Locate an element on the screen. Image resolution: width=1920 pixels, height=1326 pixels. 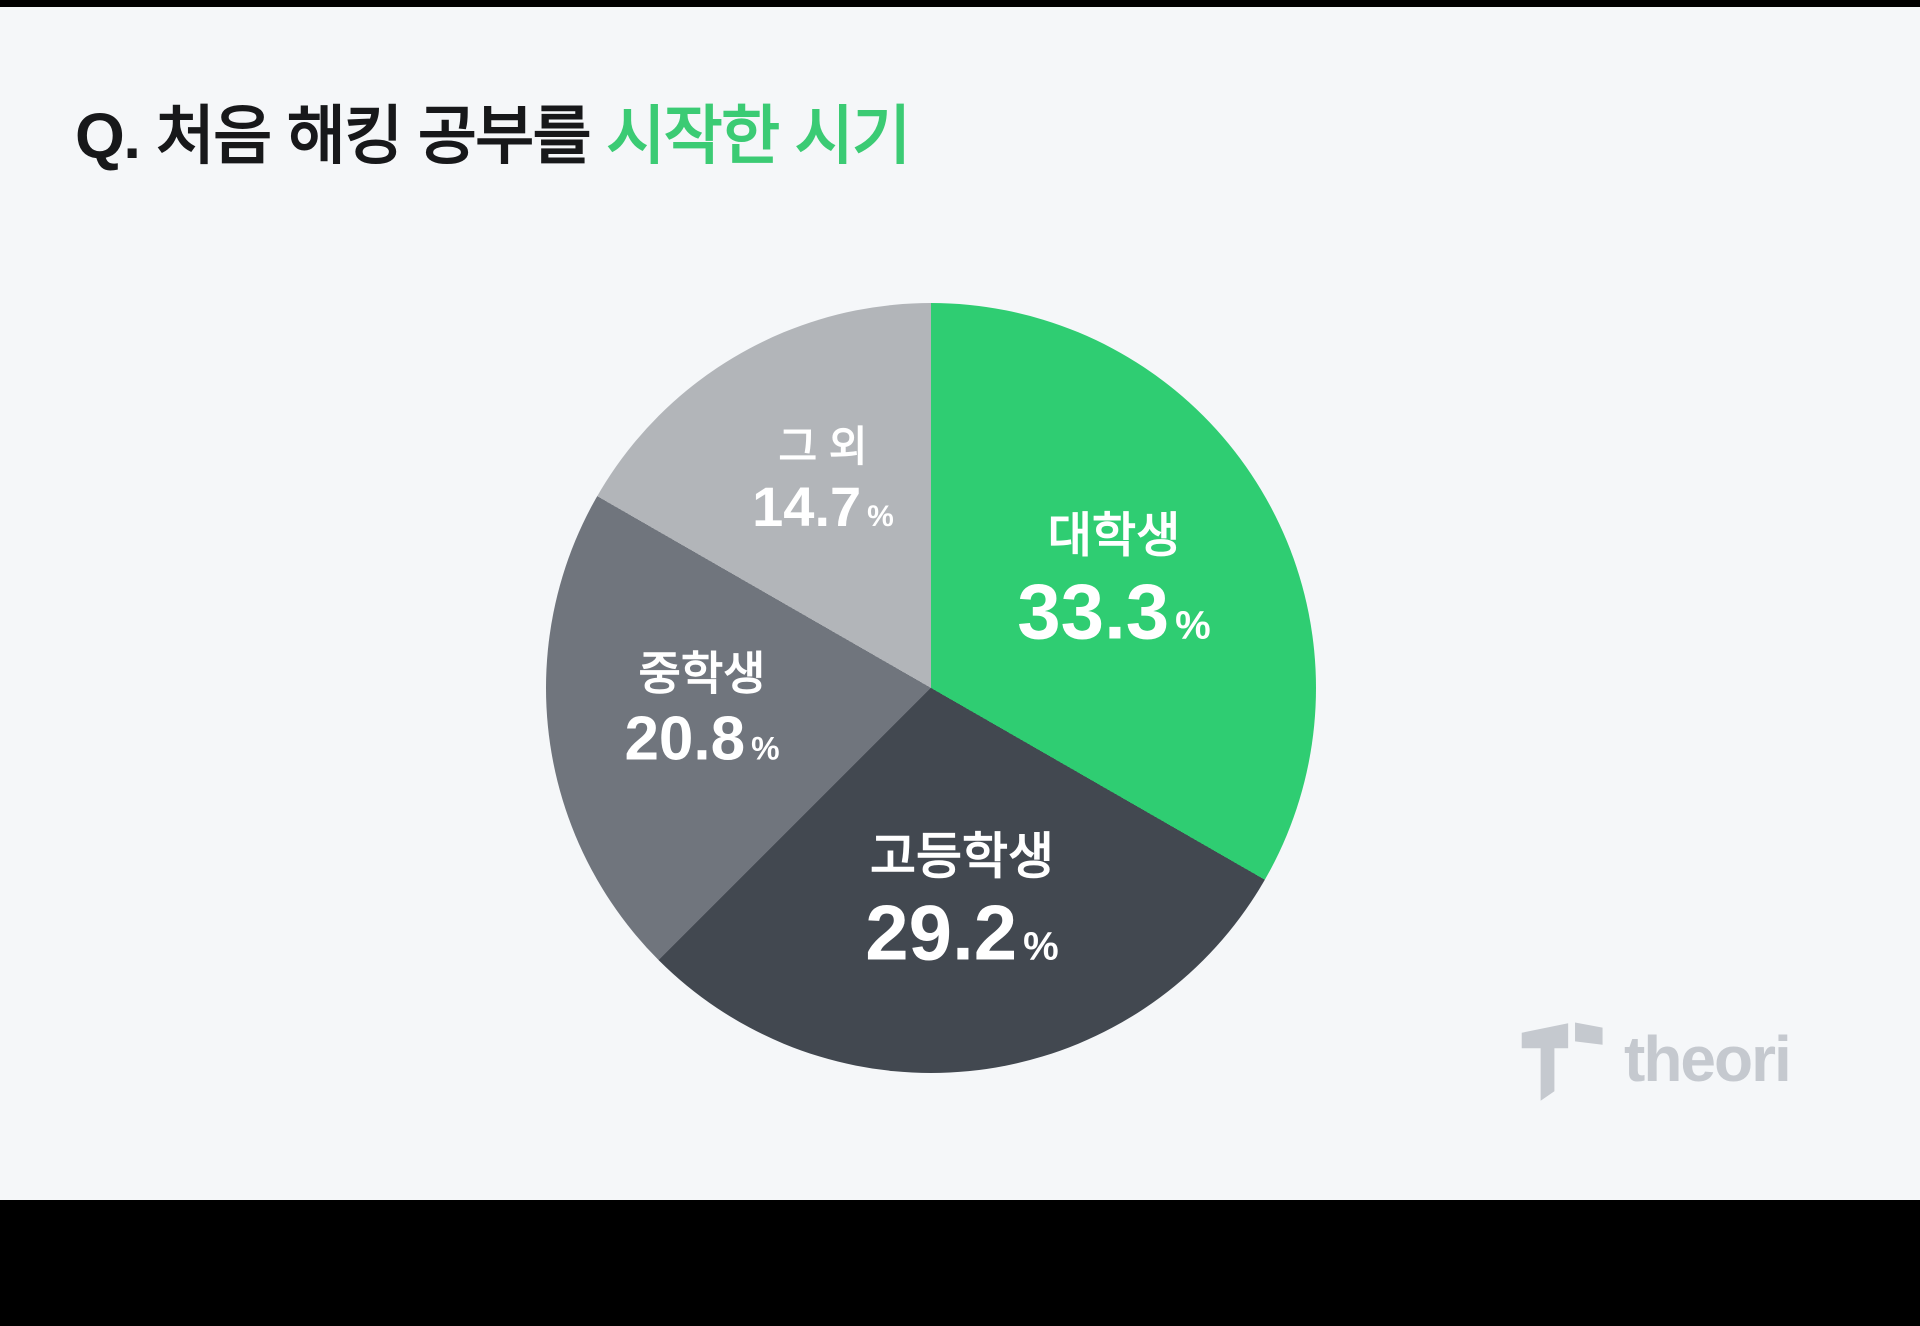
segment-name: 중학생 is located at coordinates (702, 673).